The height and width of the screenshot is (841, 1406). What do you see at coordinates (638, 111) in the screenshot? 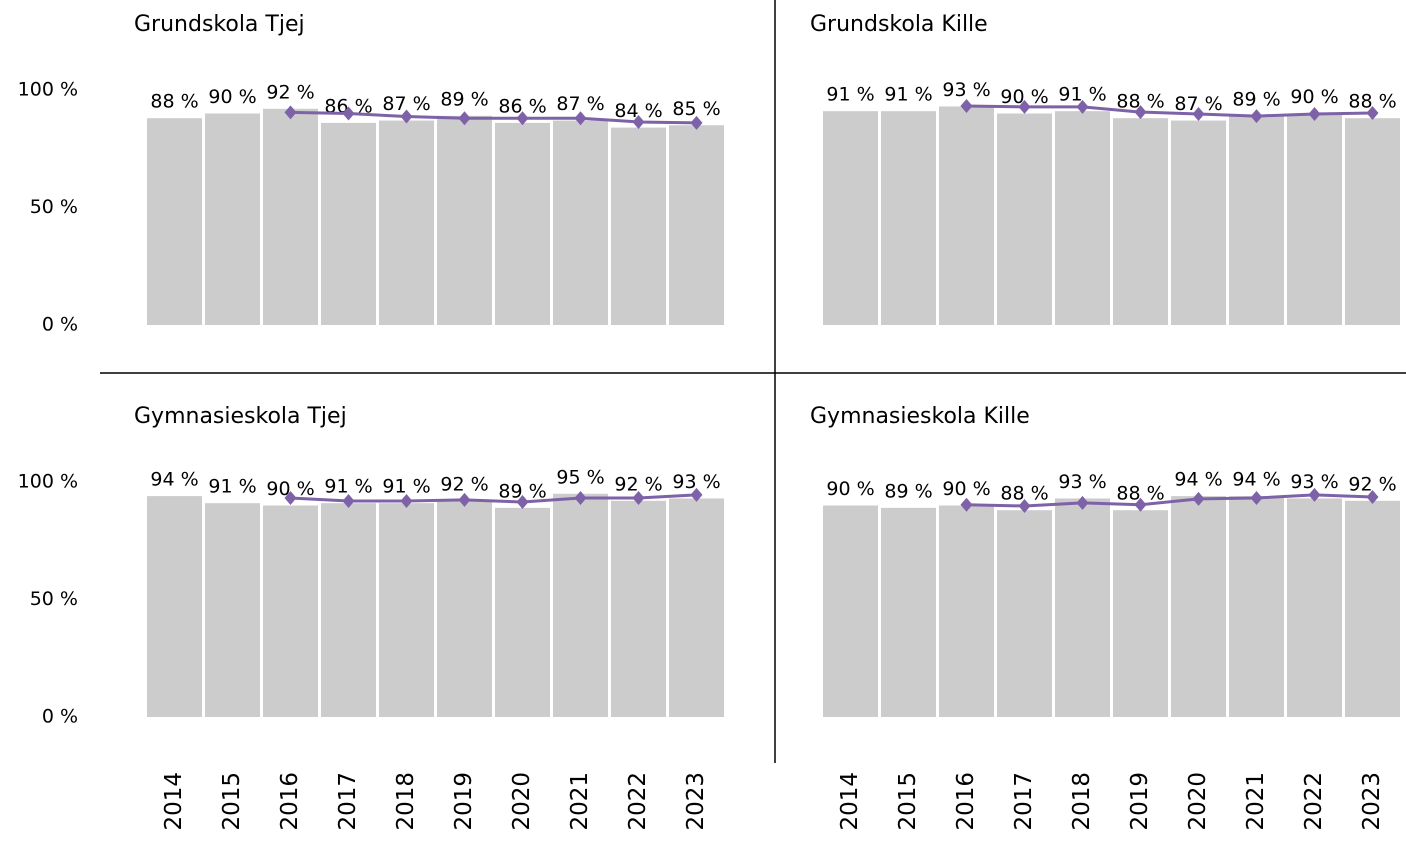
I see `value-label: 84 %` at bounding box center [638, 111].